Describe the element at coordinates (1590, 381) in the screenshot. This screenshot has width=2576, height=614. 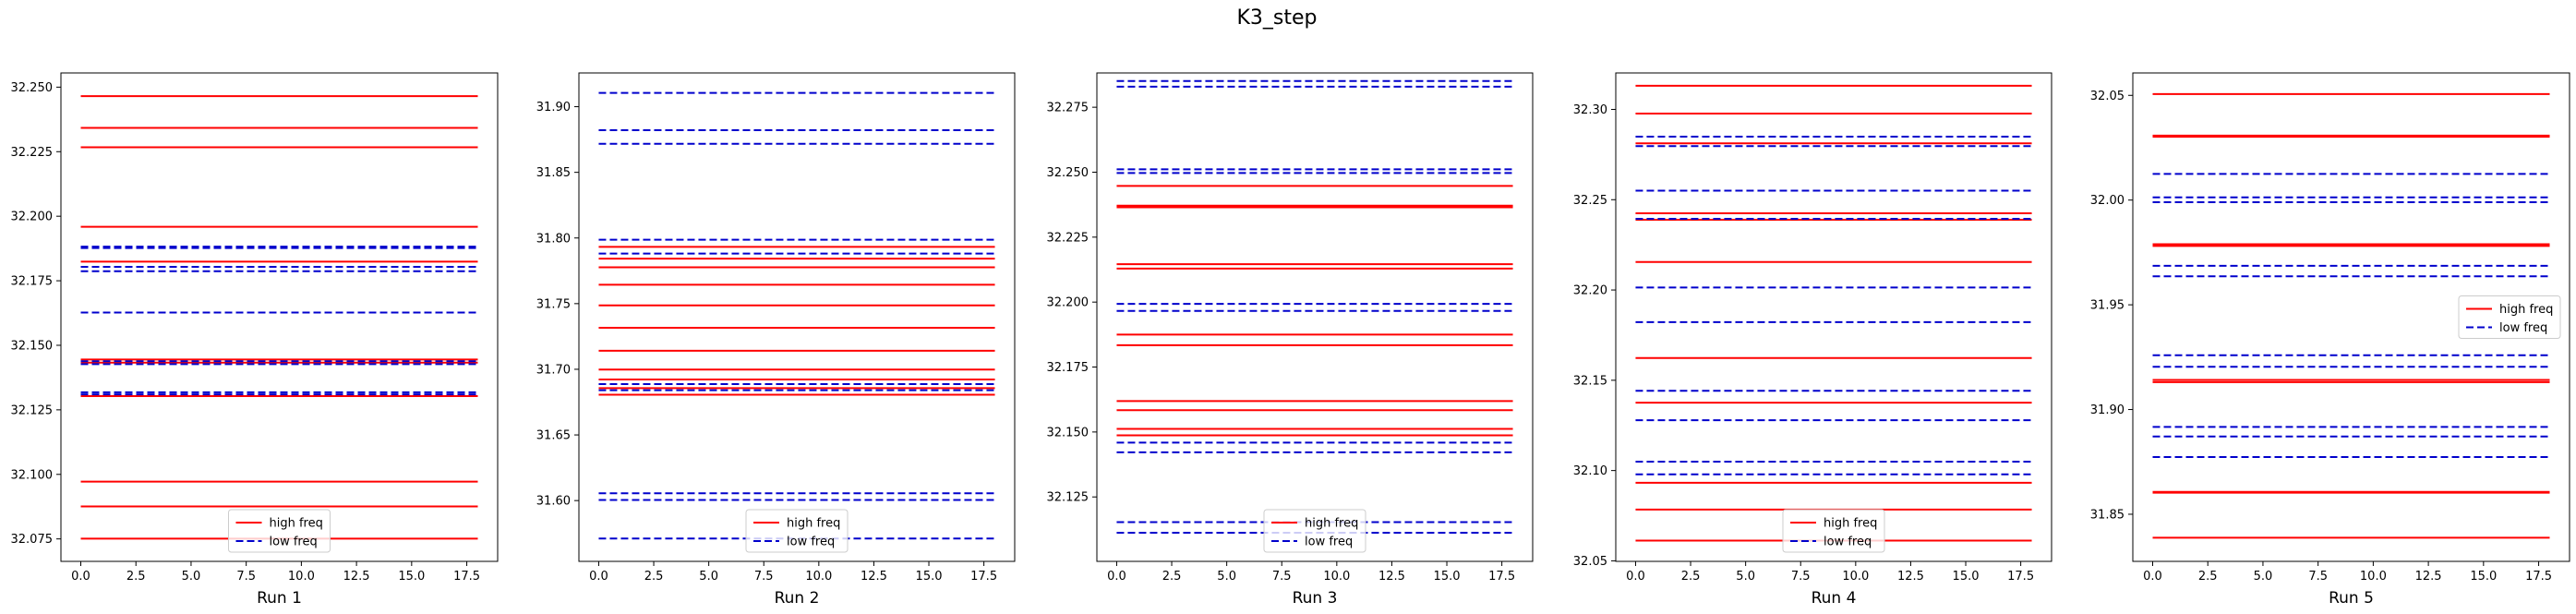
I see `y-tick-label: 32.15` at that location.